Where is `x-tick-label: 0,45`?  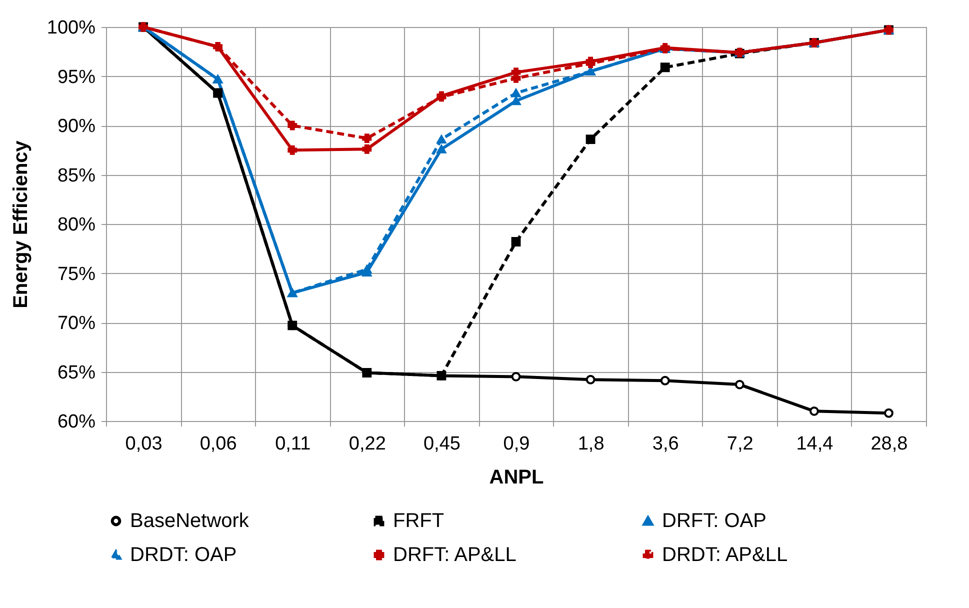 x-tick-label: 0,45 is located at coordinates (441, 444).